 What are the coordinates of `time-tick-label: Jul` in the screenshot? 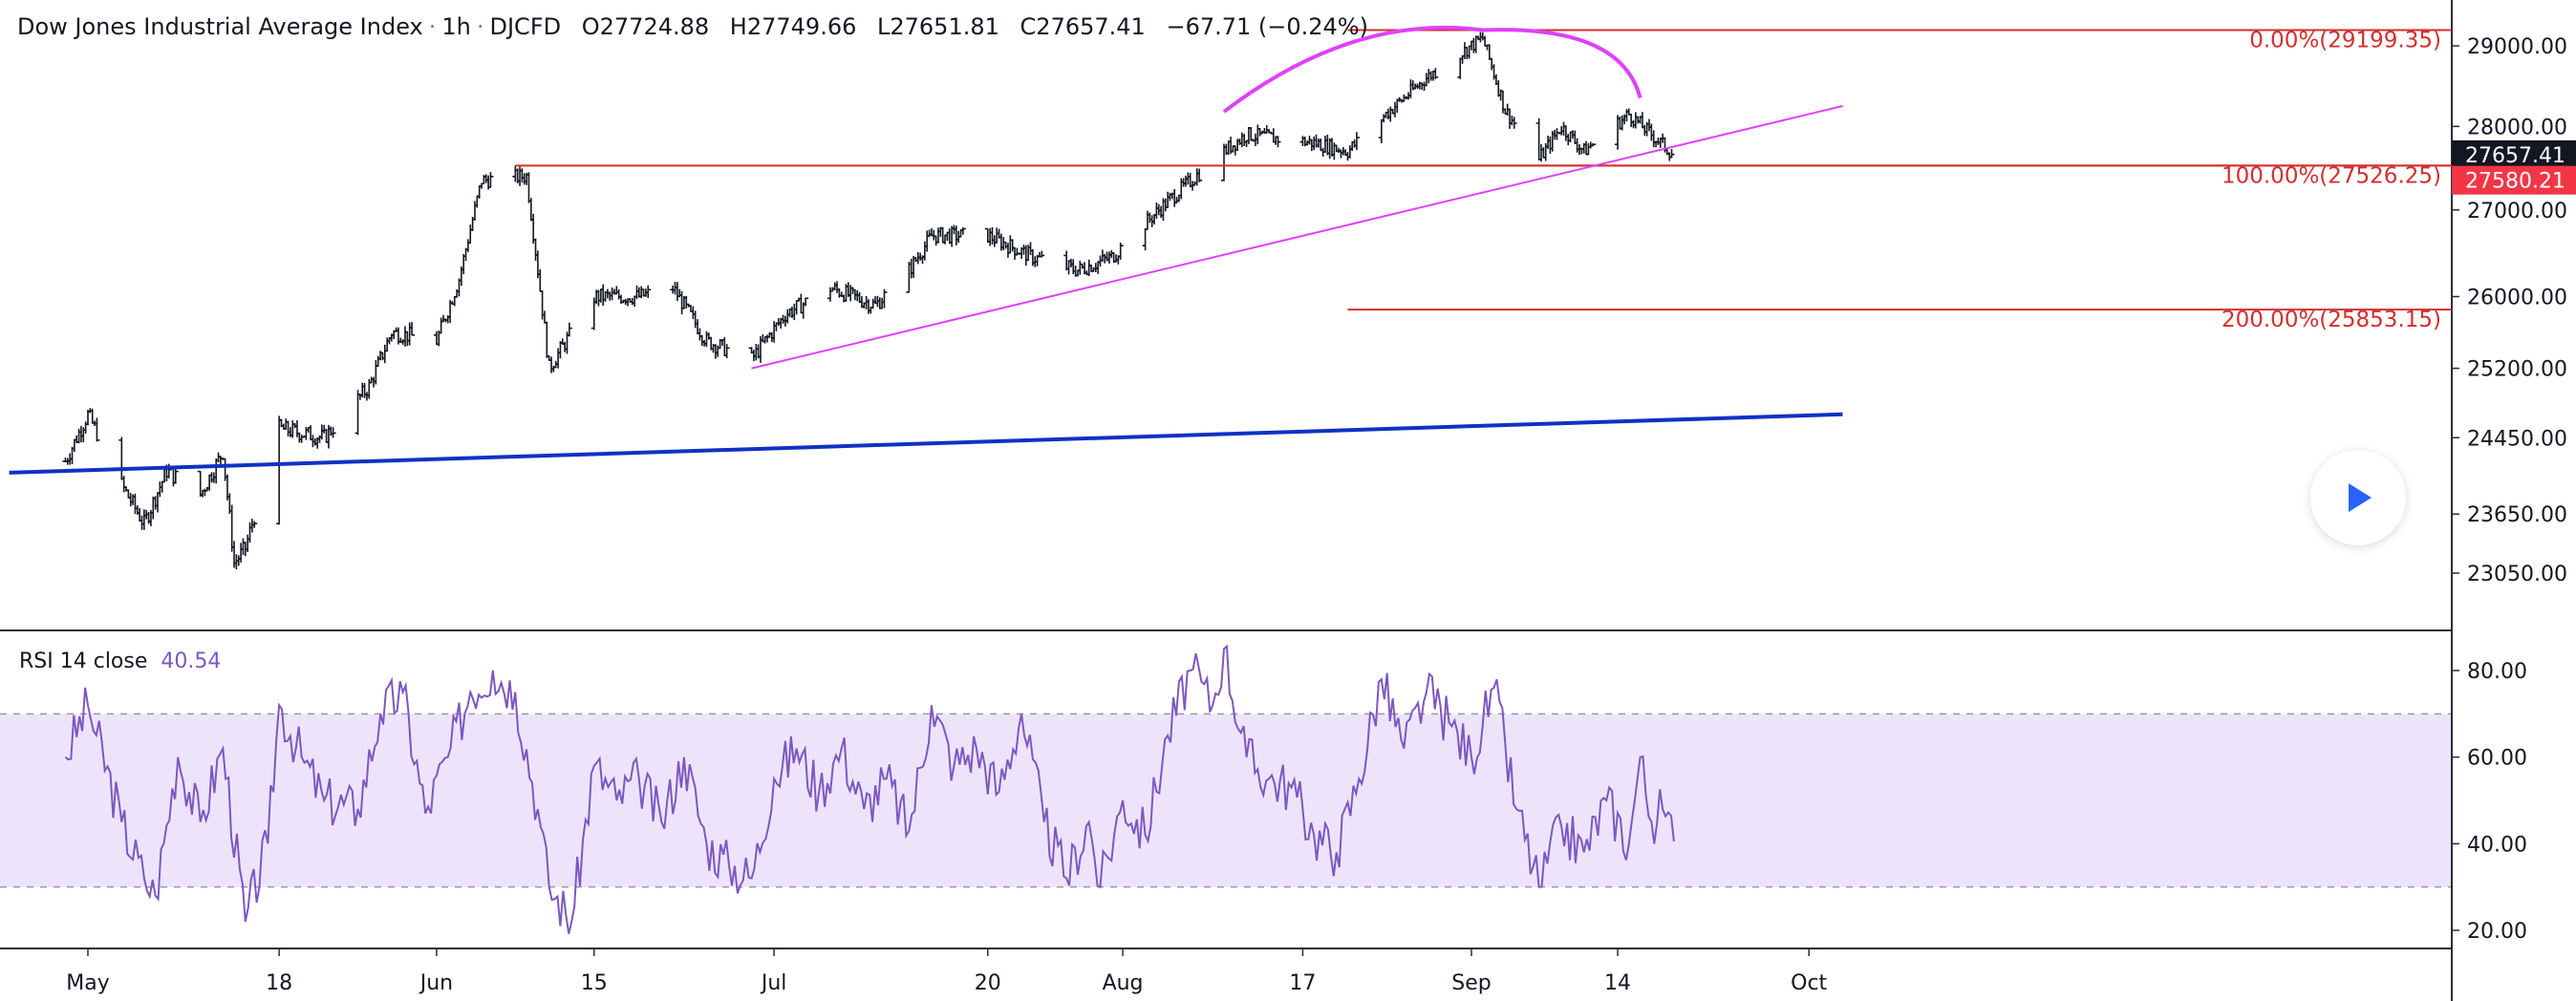 It's located at (773, 983).